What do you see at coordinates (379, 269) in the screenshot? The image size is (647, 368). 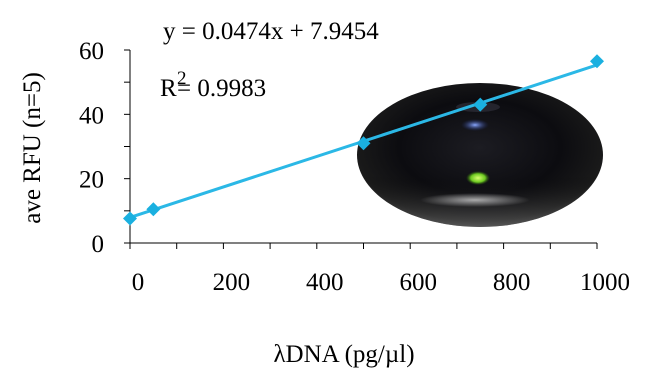 I see `x-ticks: 0 200 400 600 800 1000` at bounding box center [379, 269].